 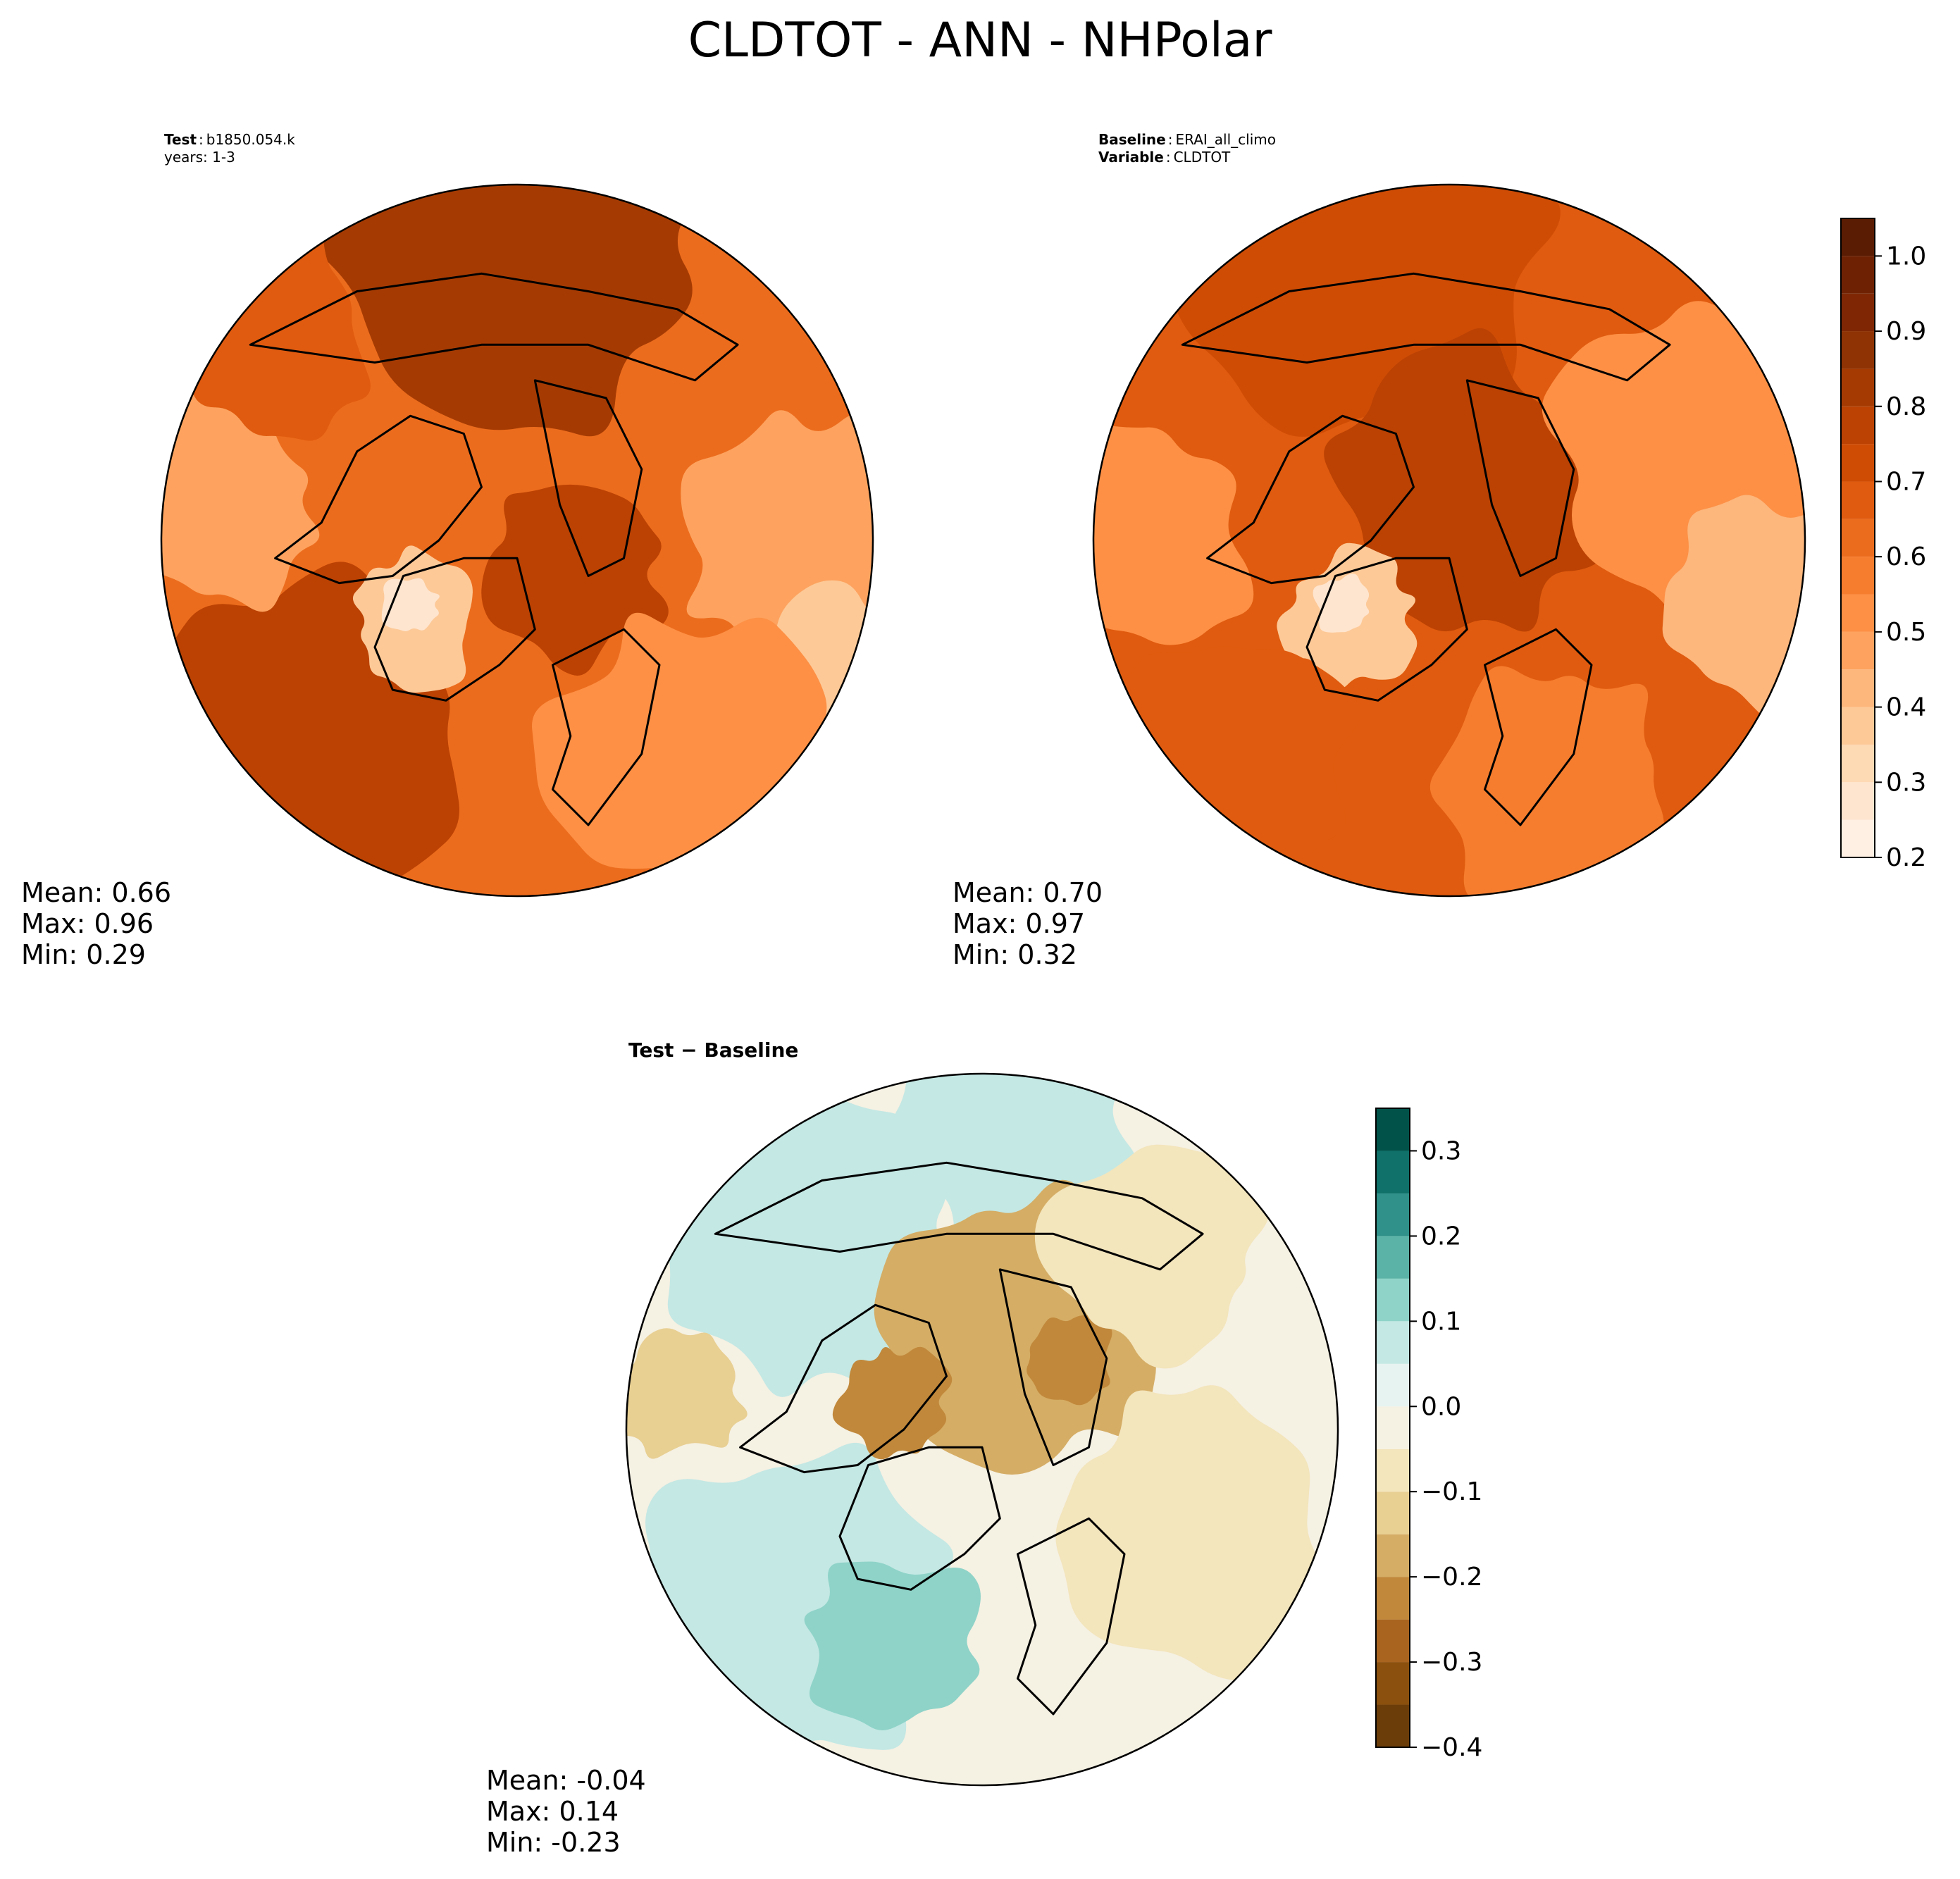 I want to click on test-header-value: b1850.054.k, so click(x=251, y=139).